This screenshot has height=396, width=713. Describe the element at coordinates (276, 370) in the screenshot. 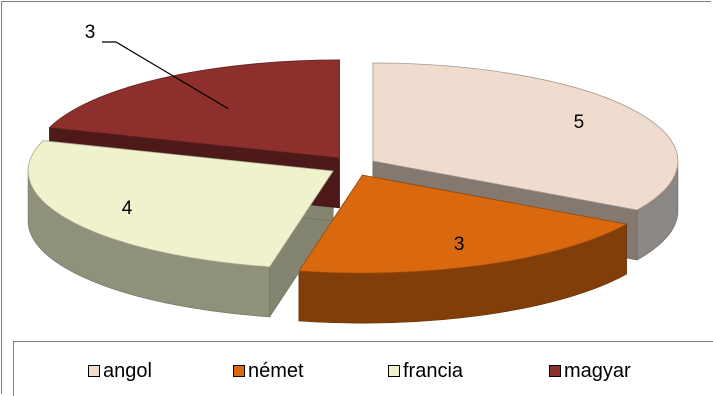

I see `legend-label-nemet: német` at that location.